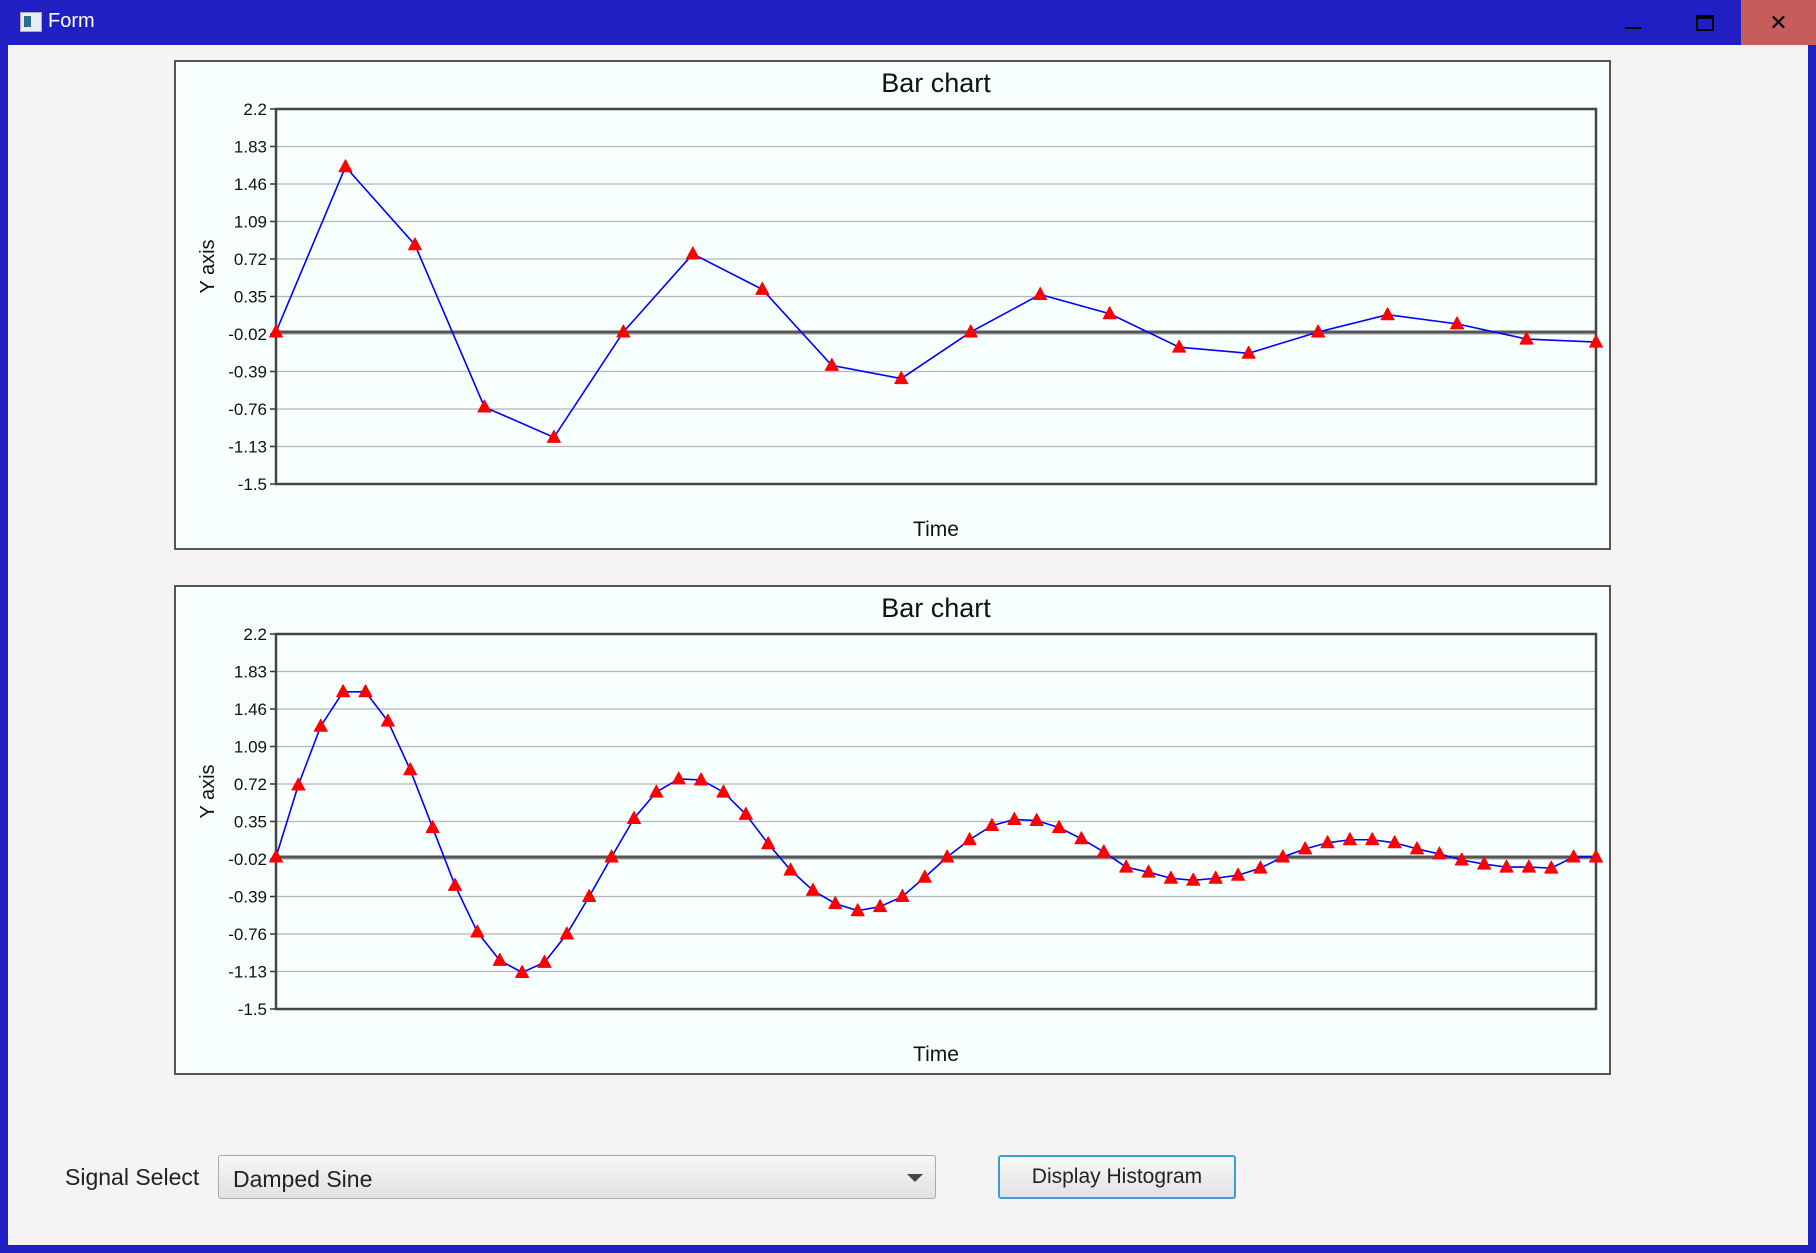  Describe the element at coordinates (247, 859) in the screenshot. I see `y-tick-label: -0.02` at that location.